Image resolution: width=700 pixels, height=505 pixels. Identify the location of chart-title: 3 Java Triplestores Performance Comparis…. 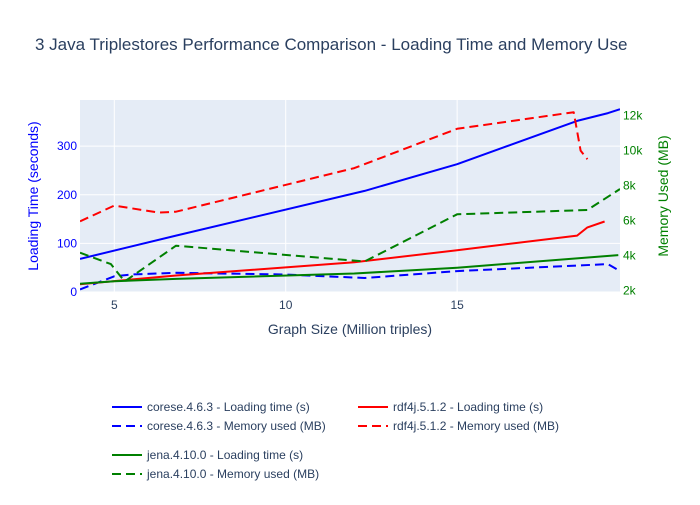
(331, 44).